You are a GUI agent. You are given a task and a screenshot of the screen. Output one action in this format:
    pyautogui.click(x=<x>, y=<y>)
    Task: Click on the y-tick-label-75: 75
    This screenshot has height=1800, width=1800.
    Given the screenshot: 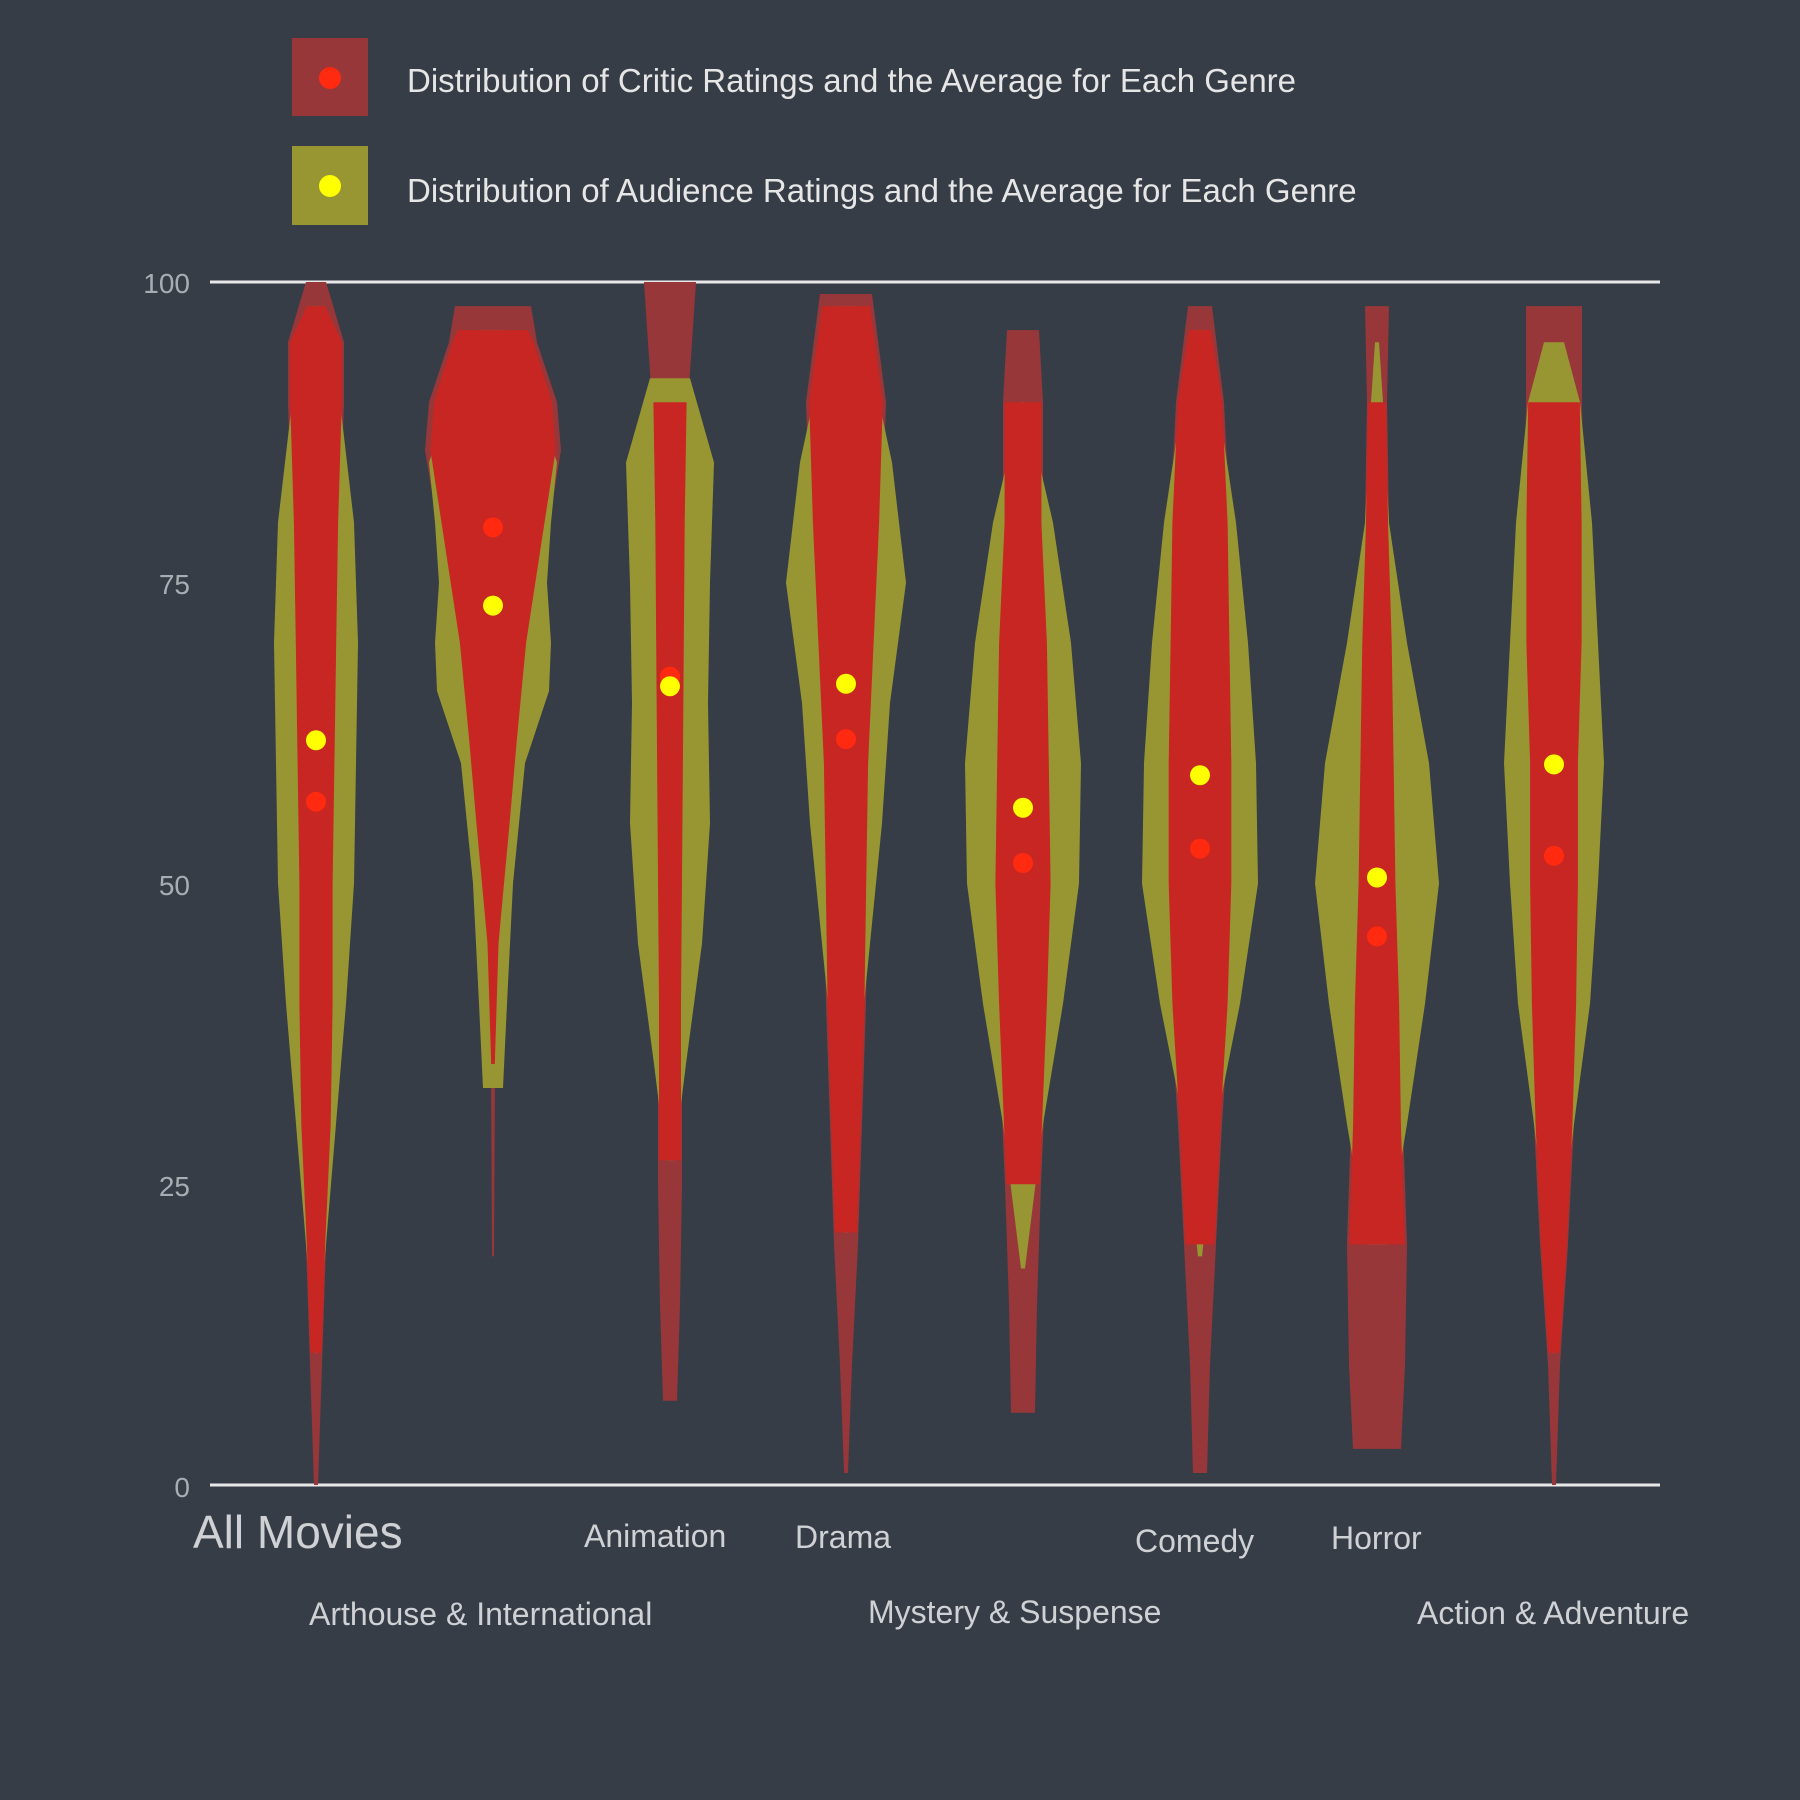 What is the action you would take?
    pyautogui.click(x=174, y=584)
    